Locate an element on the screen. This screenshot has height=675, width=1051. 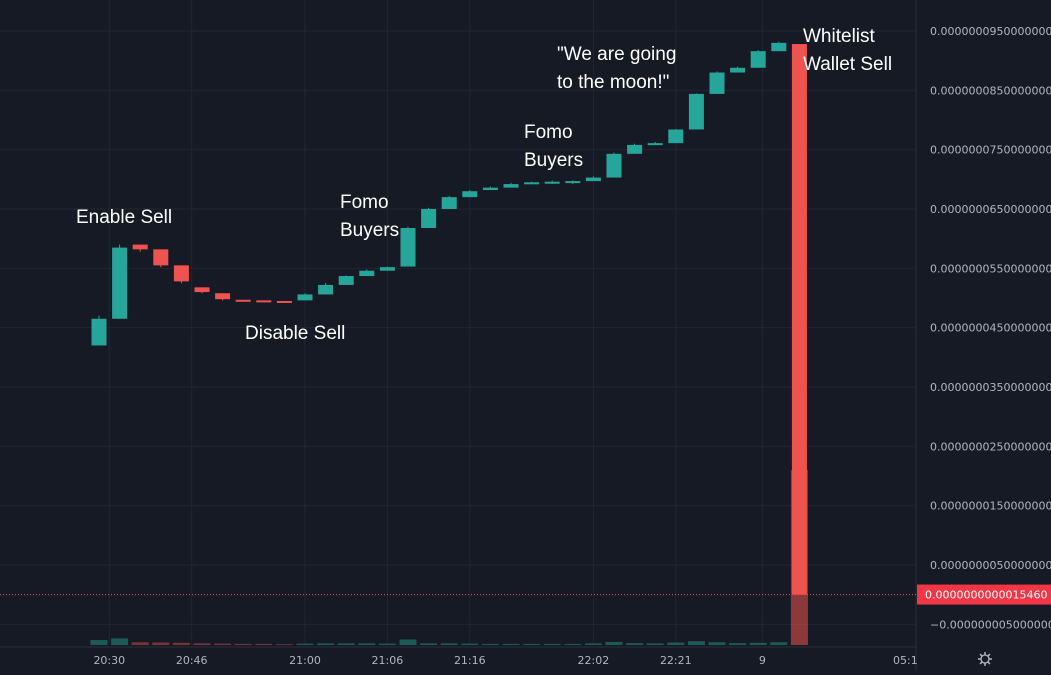
price-tick-label: 0.0000000350000000 is located at coordinates (990, 387).